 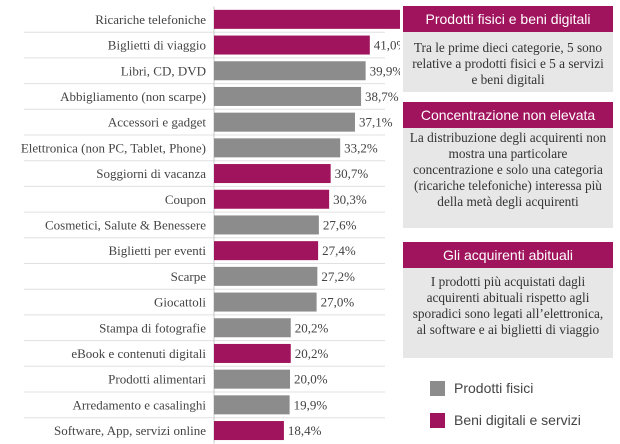 What do you see at coordinates (158, 250) in the screenshot?
I see `category-label: Biglietti per eventi` at bounding box center [158, 250].